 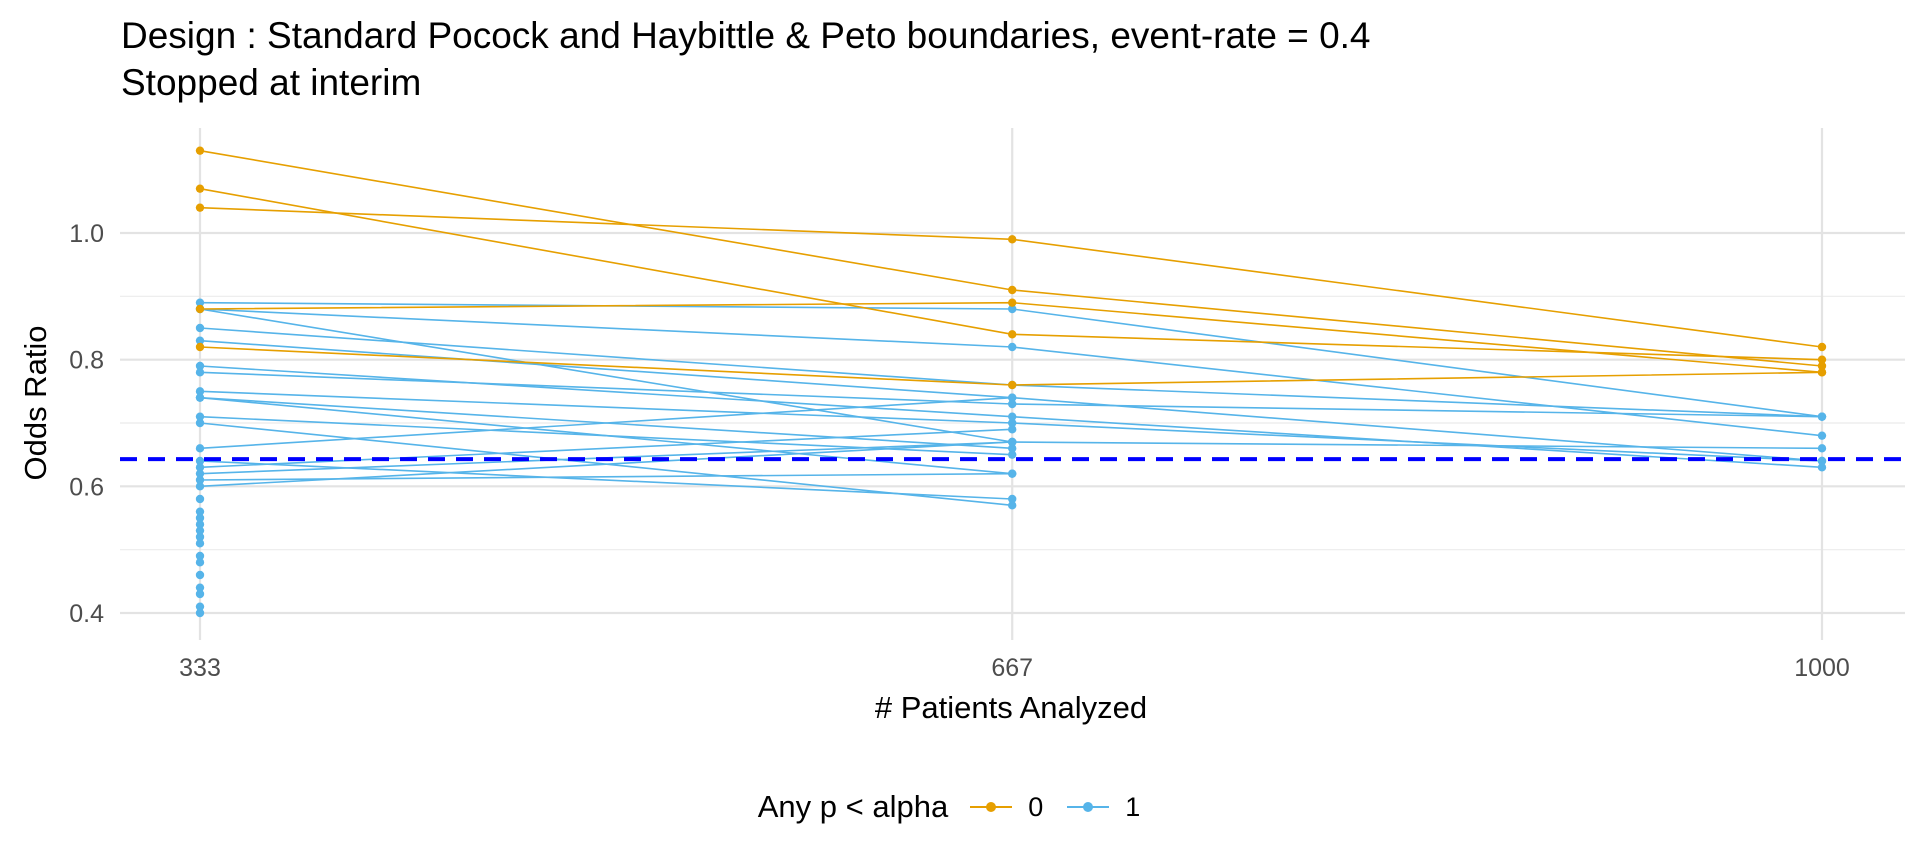 What do you see at coordinates (1011, 707) in the screenshot?
I see `x-axis-title: # Patients Analyzed` at bounding box center [1011, 707].